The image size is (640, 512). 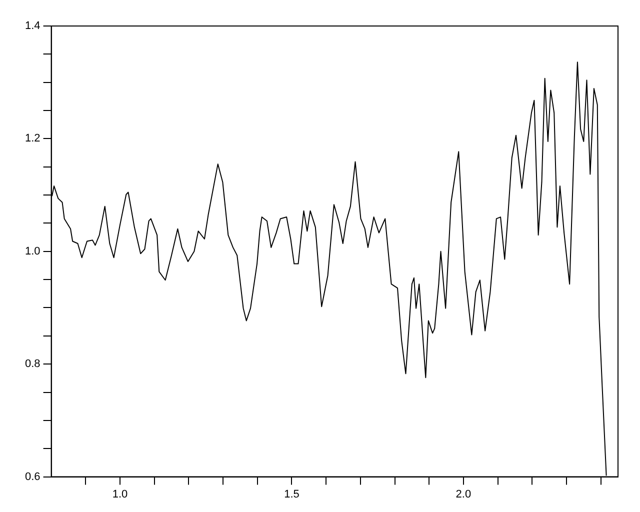 What do you see at coordinates (32, 26) in the screenshot?
I see `y-tick-label: 1.4` at bounding box center [32, 26].